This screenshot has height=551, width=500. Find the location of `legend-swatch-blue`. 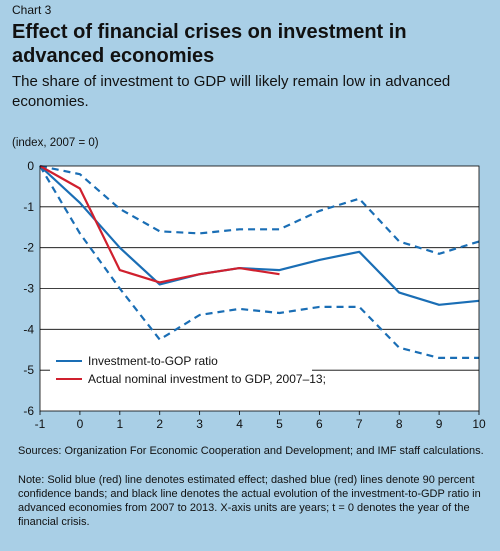

legend-swatch-blue is located at coordinates (69, 361).